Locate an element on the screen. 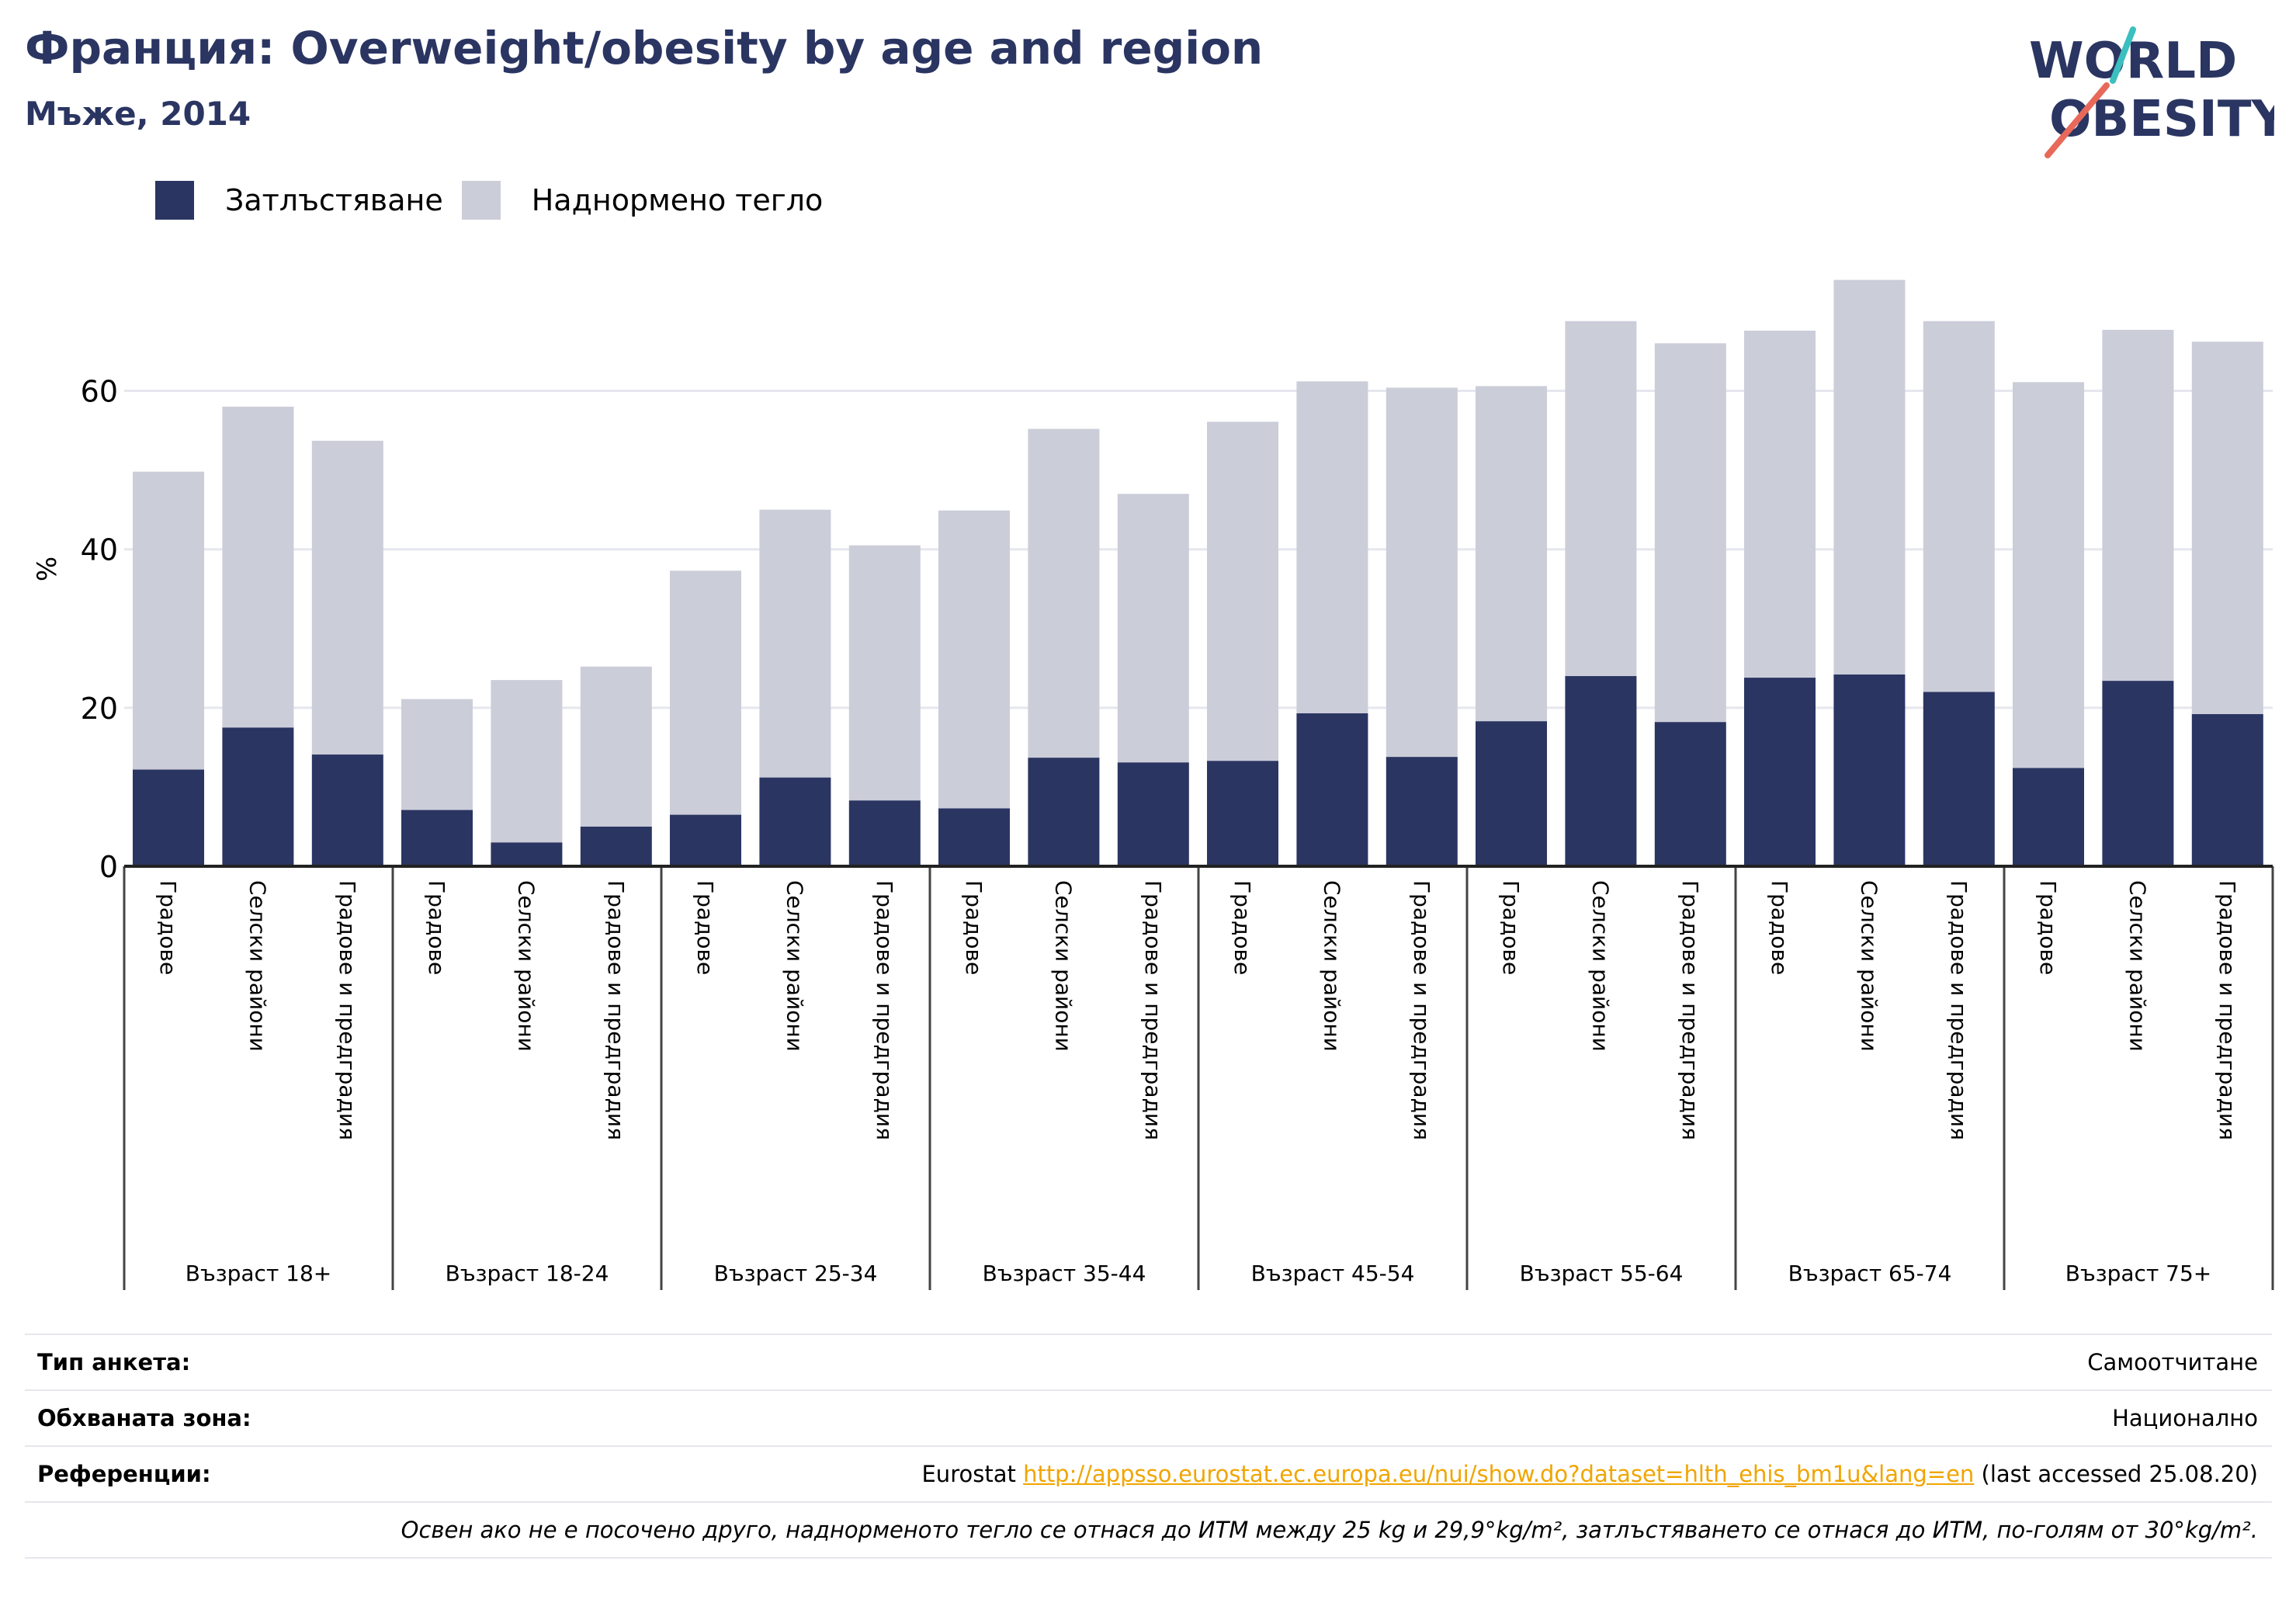  legend-label-obesity: Затлъстяване is located at coordinates (334, 200).